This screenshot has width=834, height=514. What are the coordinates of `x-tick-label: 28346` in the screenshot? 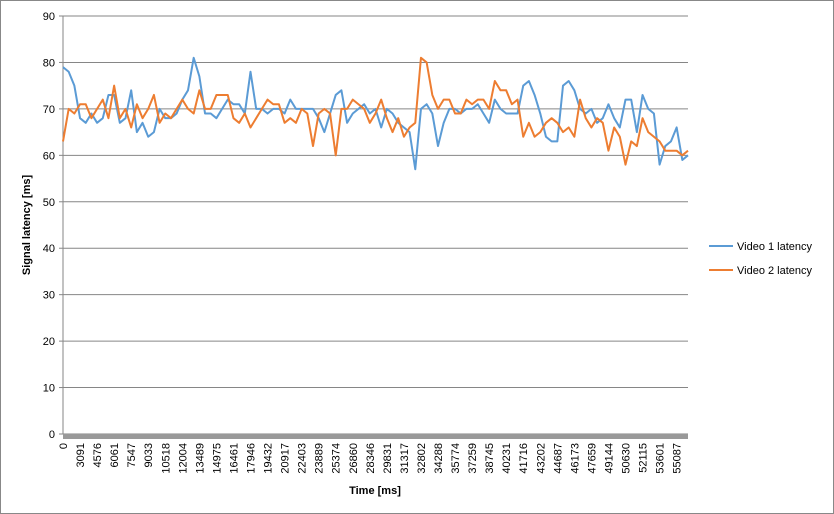 It's located at (371, 458).